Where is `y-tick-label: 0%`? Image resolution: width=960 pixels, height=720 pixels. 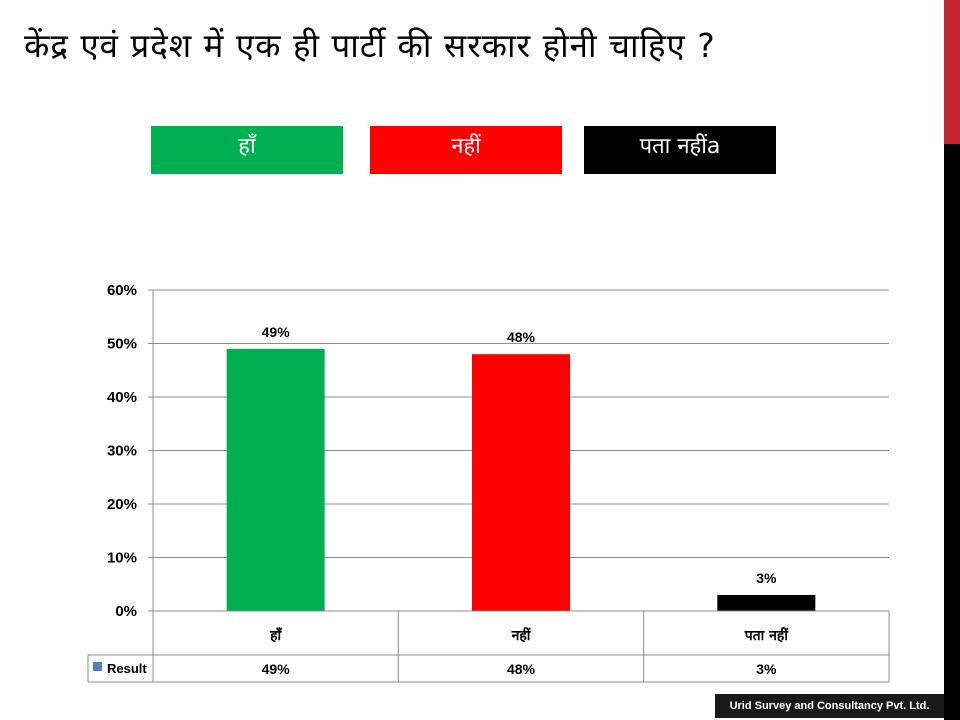
y-tick-label: 0% is located at coordinates (126, 611).